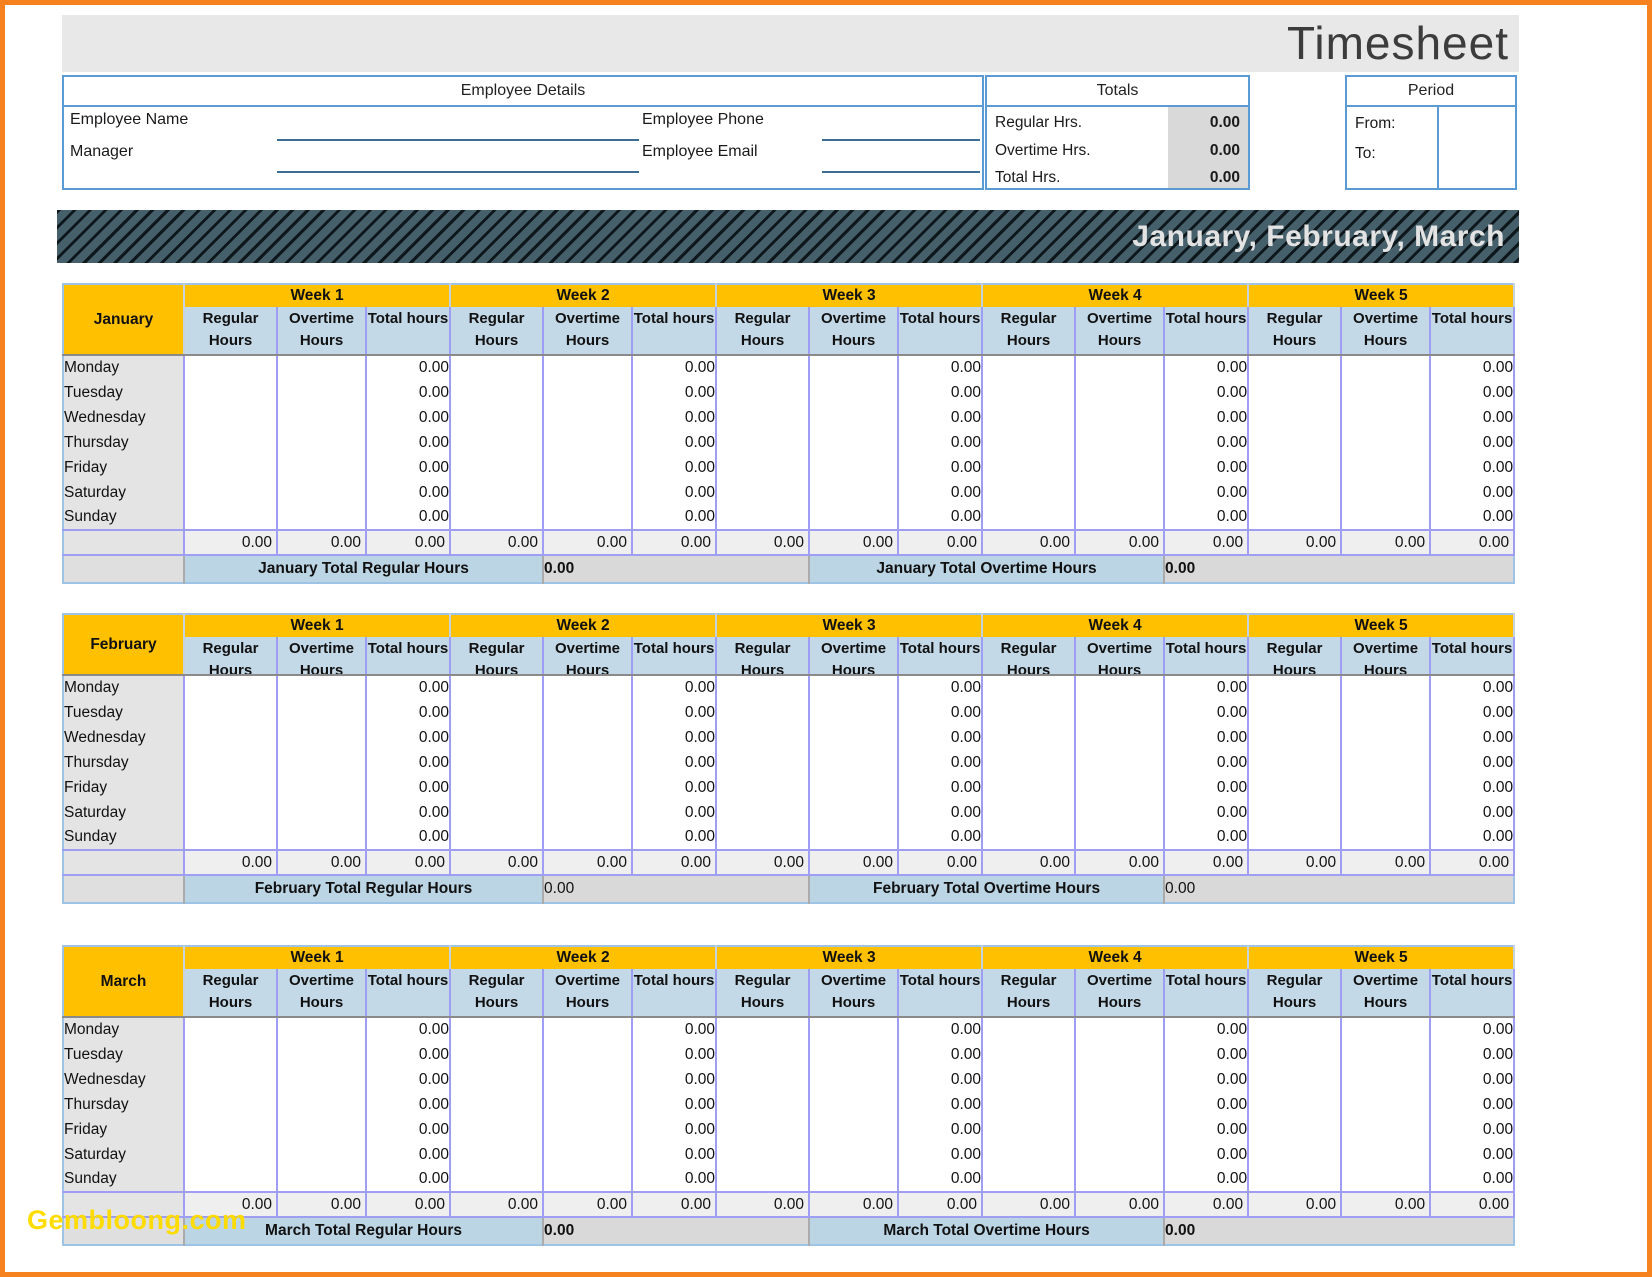 The height and width of the screenshot is (1277, 1652). What do you see at coordinates (458, 131) in the screenshot?
I see `employee-name-field` at bounding box center [458, 131].